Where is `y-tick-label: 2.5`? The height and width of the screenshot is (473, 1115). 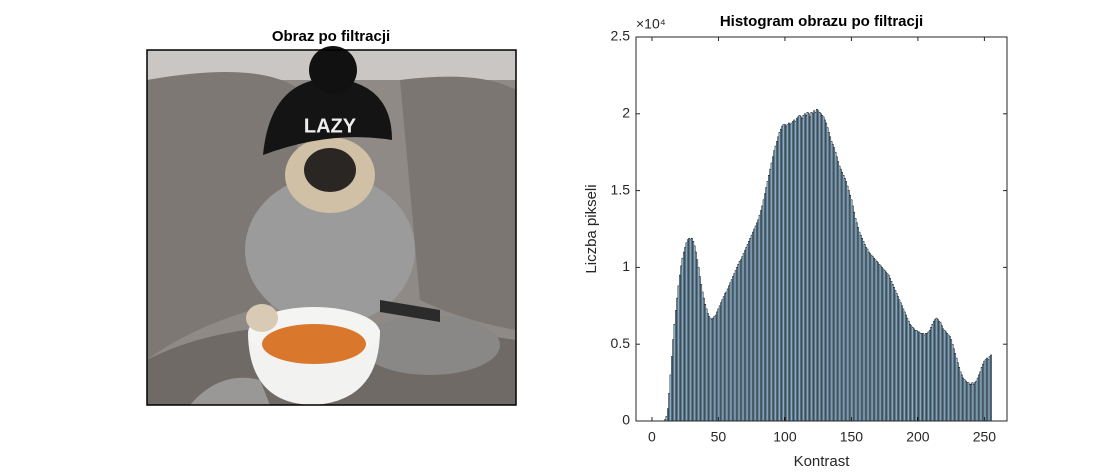 y-tick-label: 2.5 is located at coordinates (621, 36).